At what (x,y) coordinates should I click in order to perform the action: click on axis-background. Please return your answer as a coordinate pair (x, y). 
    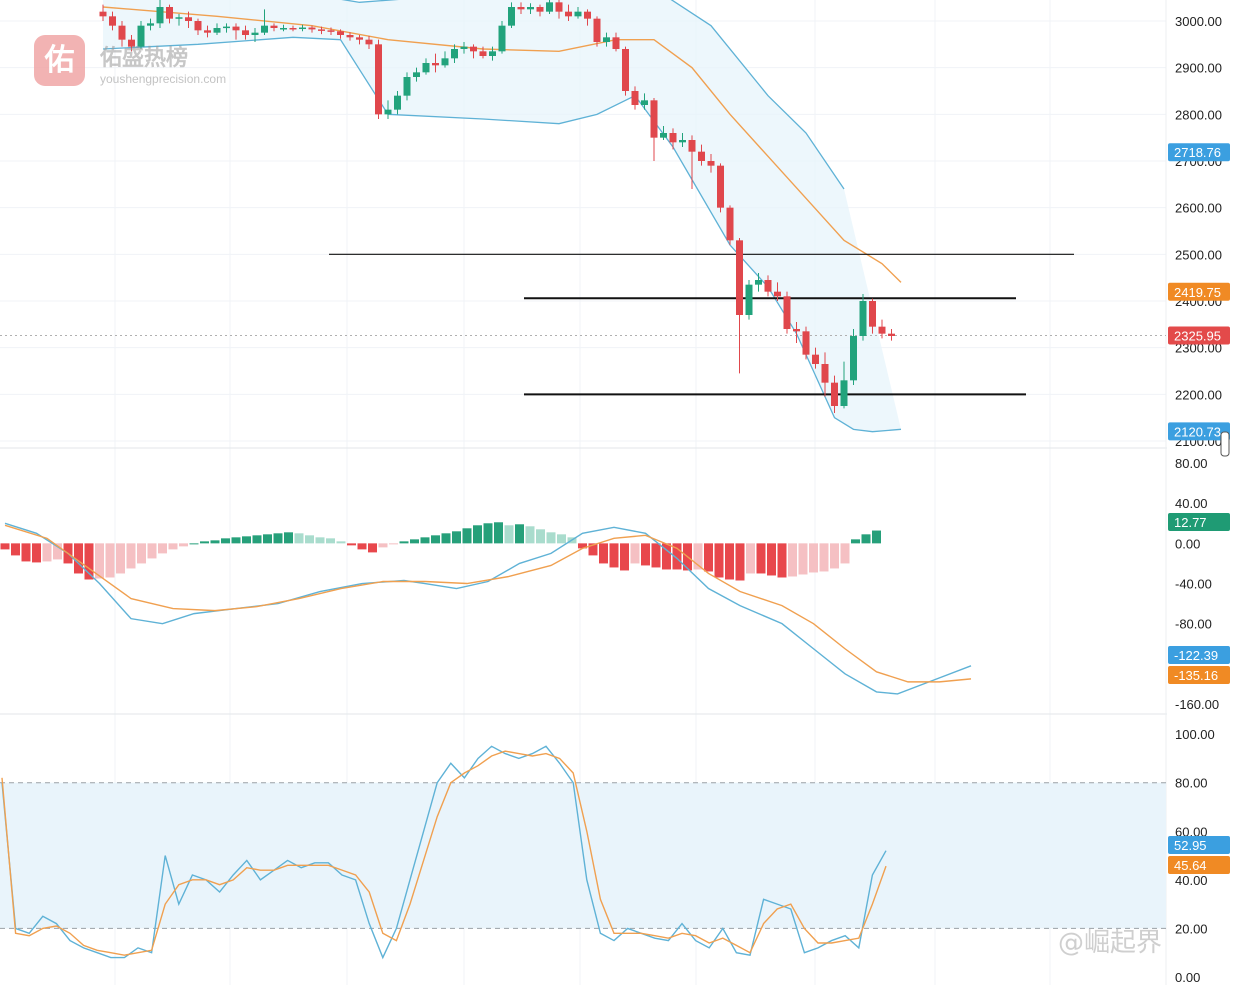
    Looking at the image, I should click on (1204, 492).